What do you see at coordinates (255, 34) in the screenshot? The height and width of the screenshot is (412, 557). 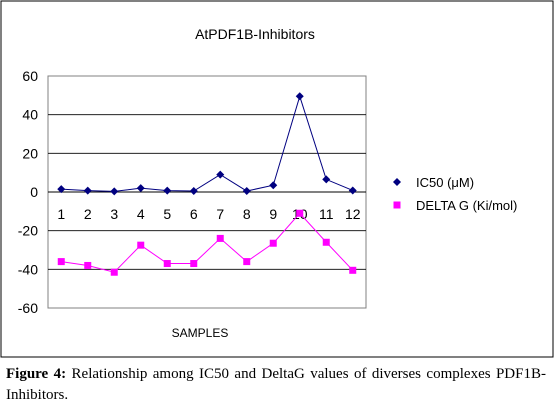 I see `chart-title: AtPDF1B-Inhibitors` at bounding box center [255, 34].